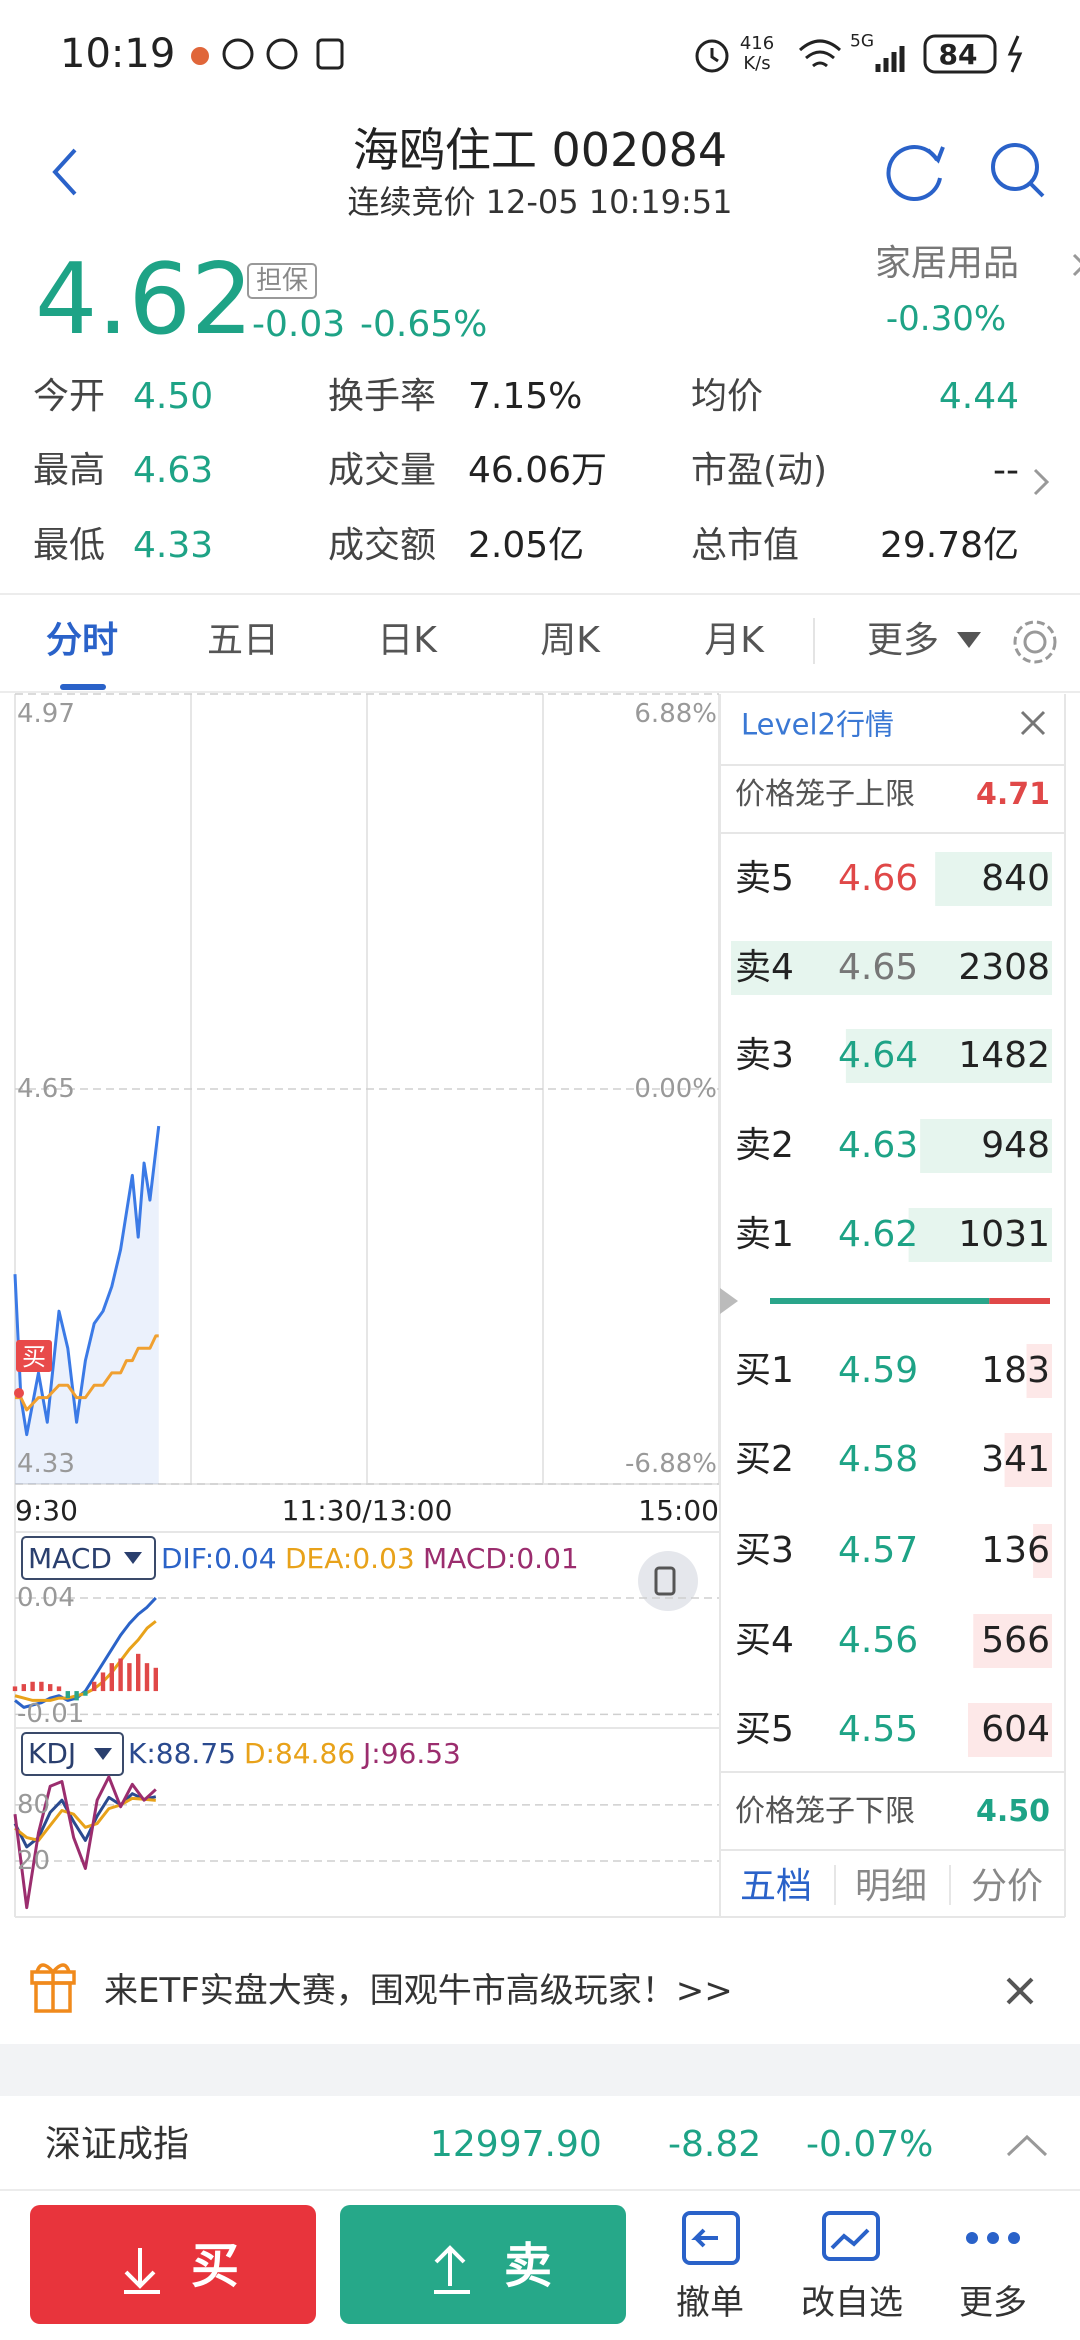  What do you see at coordinates (946, 263) in the screenshot?
I see `sector: 家居用品` at bounding box center [946, 263].